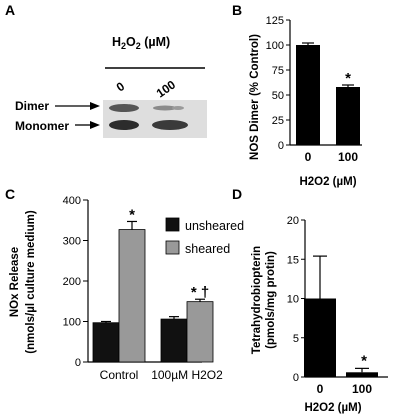 The image size is (416, 415). I want to click on chart-b-ytick-label: 50, so click(278, 96).